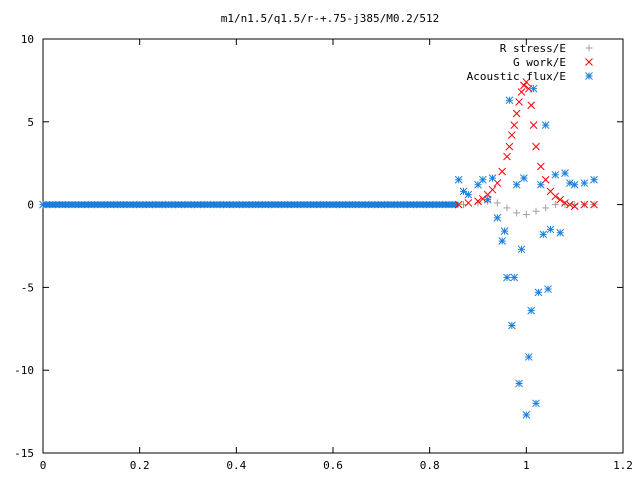  What do you see at coordinates (533, 48) in the screenshot?
I see `legend-label-r-stress: R stress/E` at bounding box center [533, 48].